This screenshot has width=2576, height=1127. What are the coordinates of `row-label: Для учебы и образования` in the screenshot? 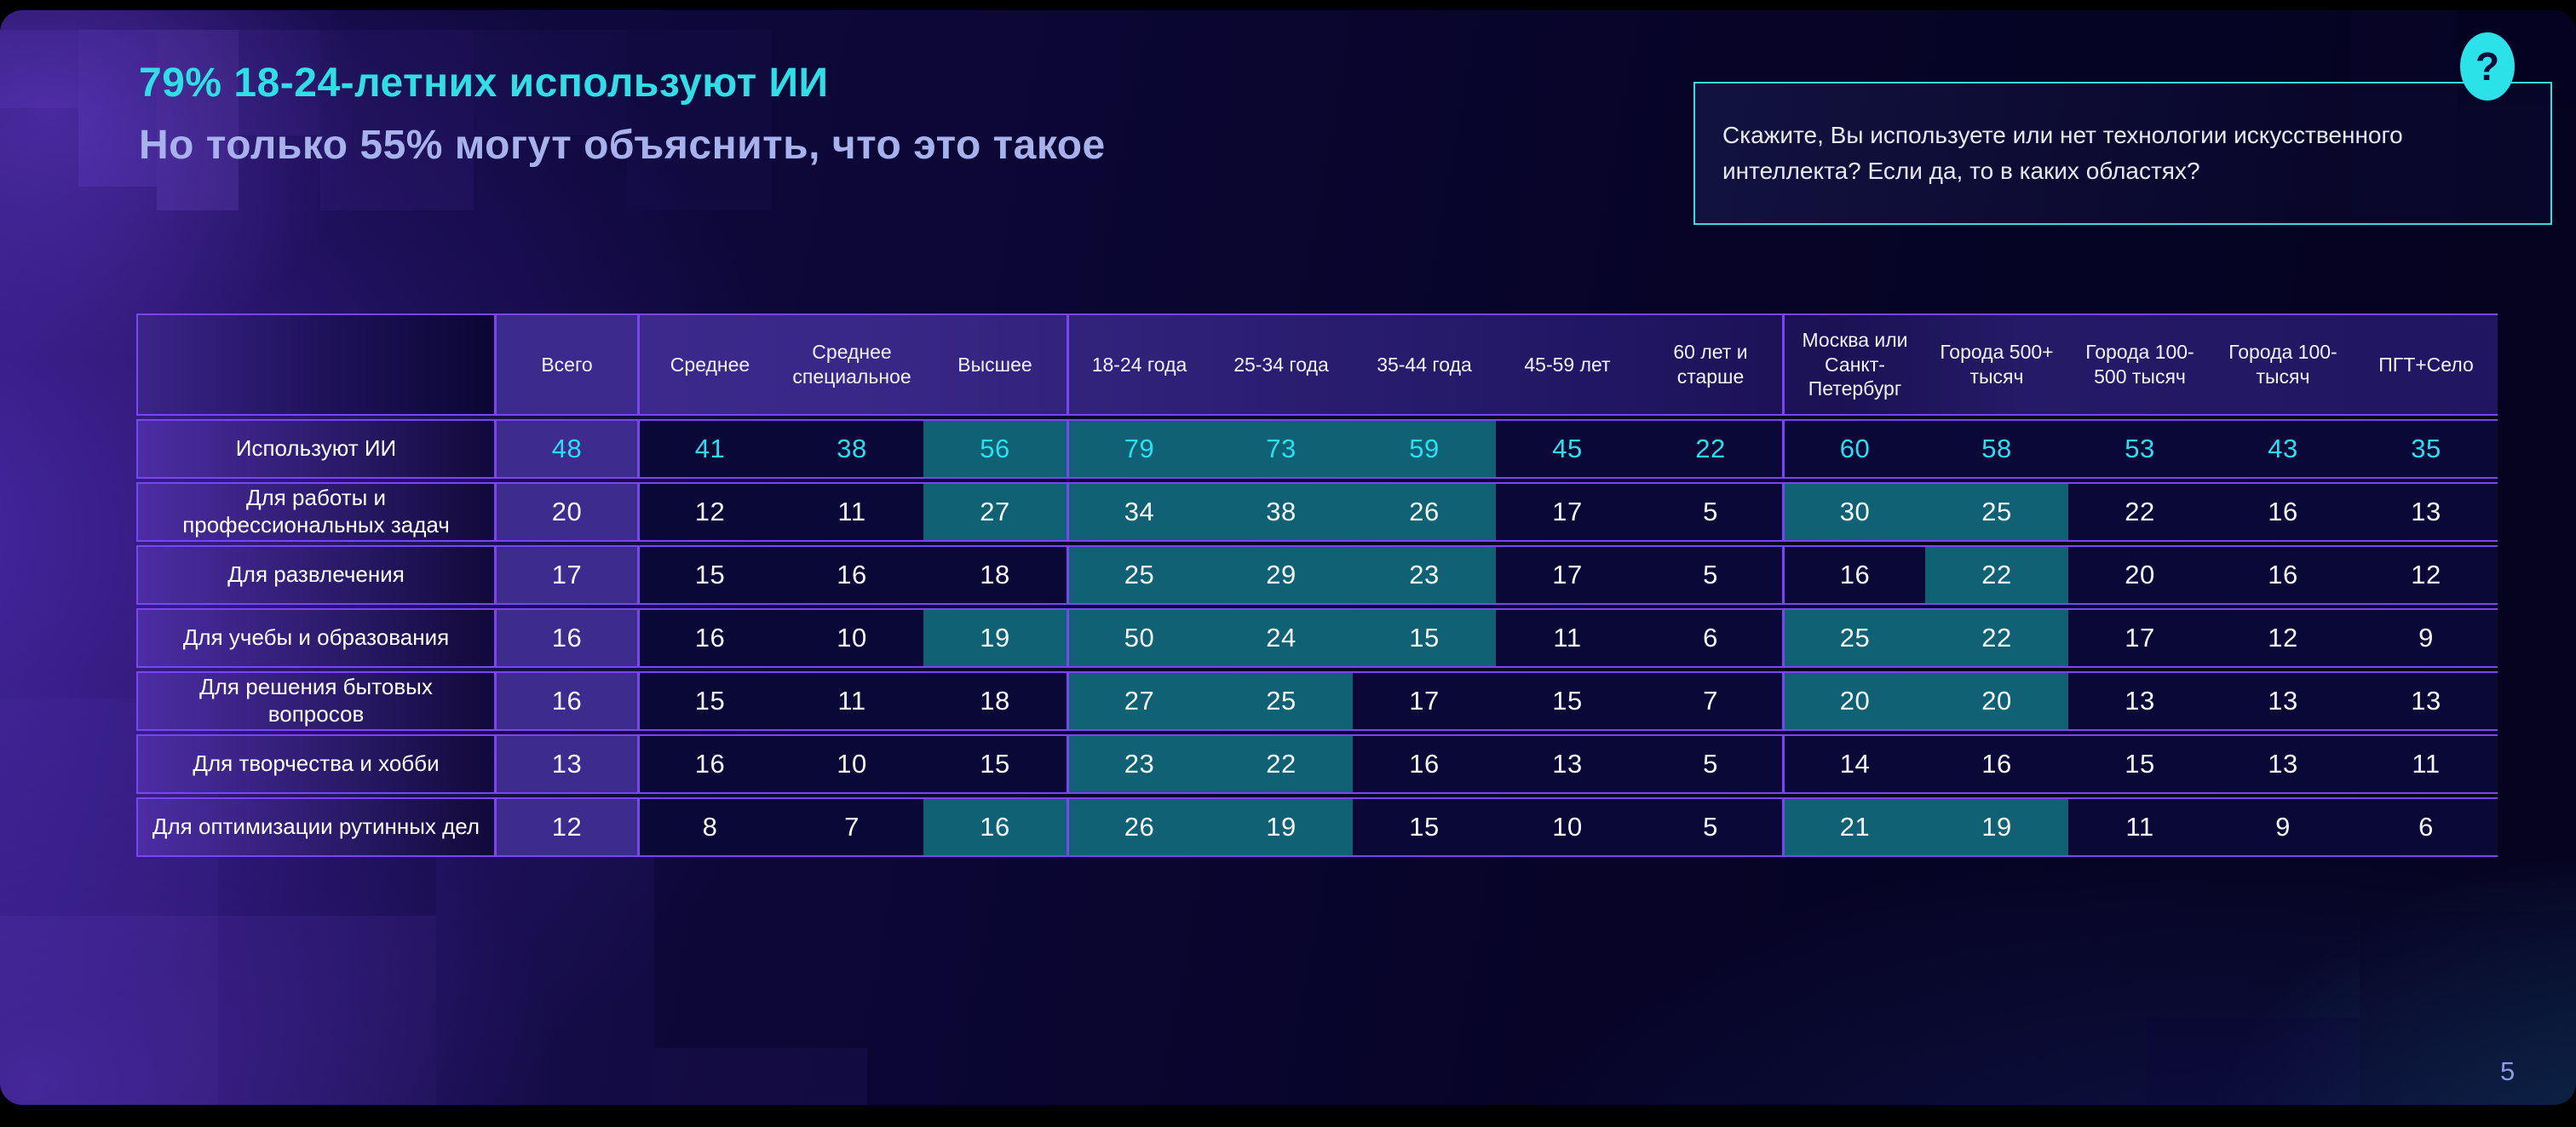 It's located at (315, 638).